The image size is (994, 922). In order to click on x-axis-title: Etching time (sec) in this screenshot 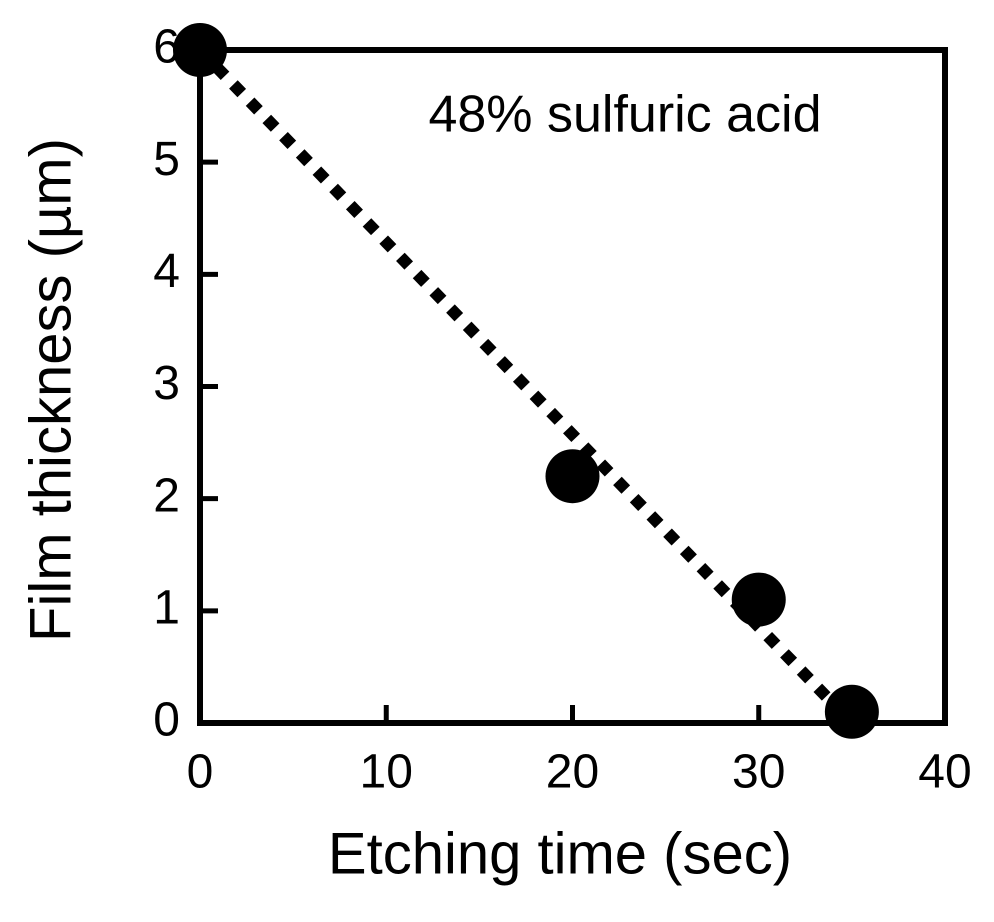, I will do `click(560, 853)`.